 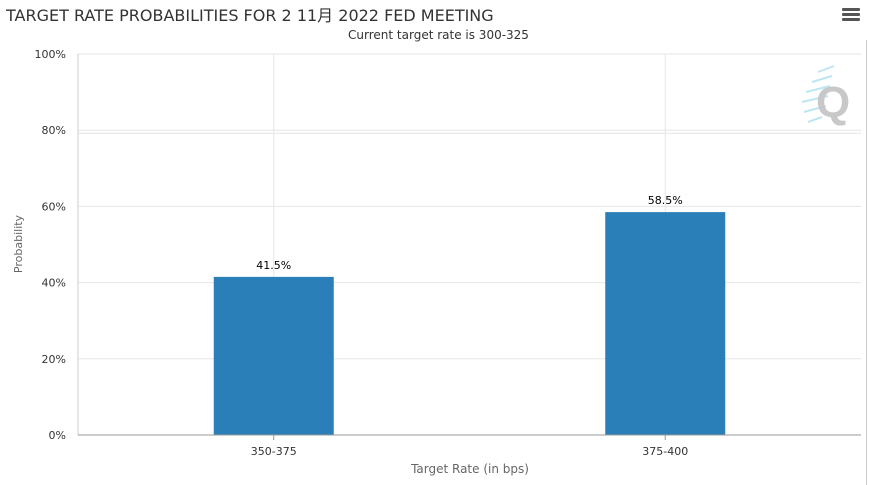 I want to click on bar-data-label: 41.5%, so click(x=273, y=265).